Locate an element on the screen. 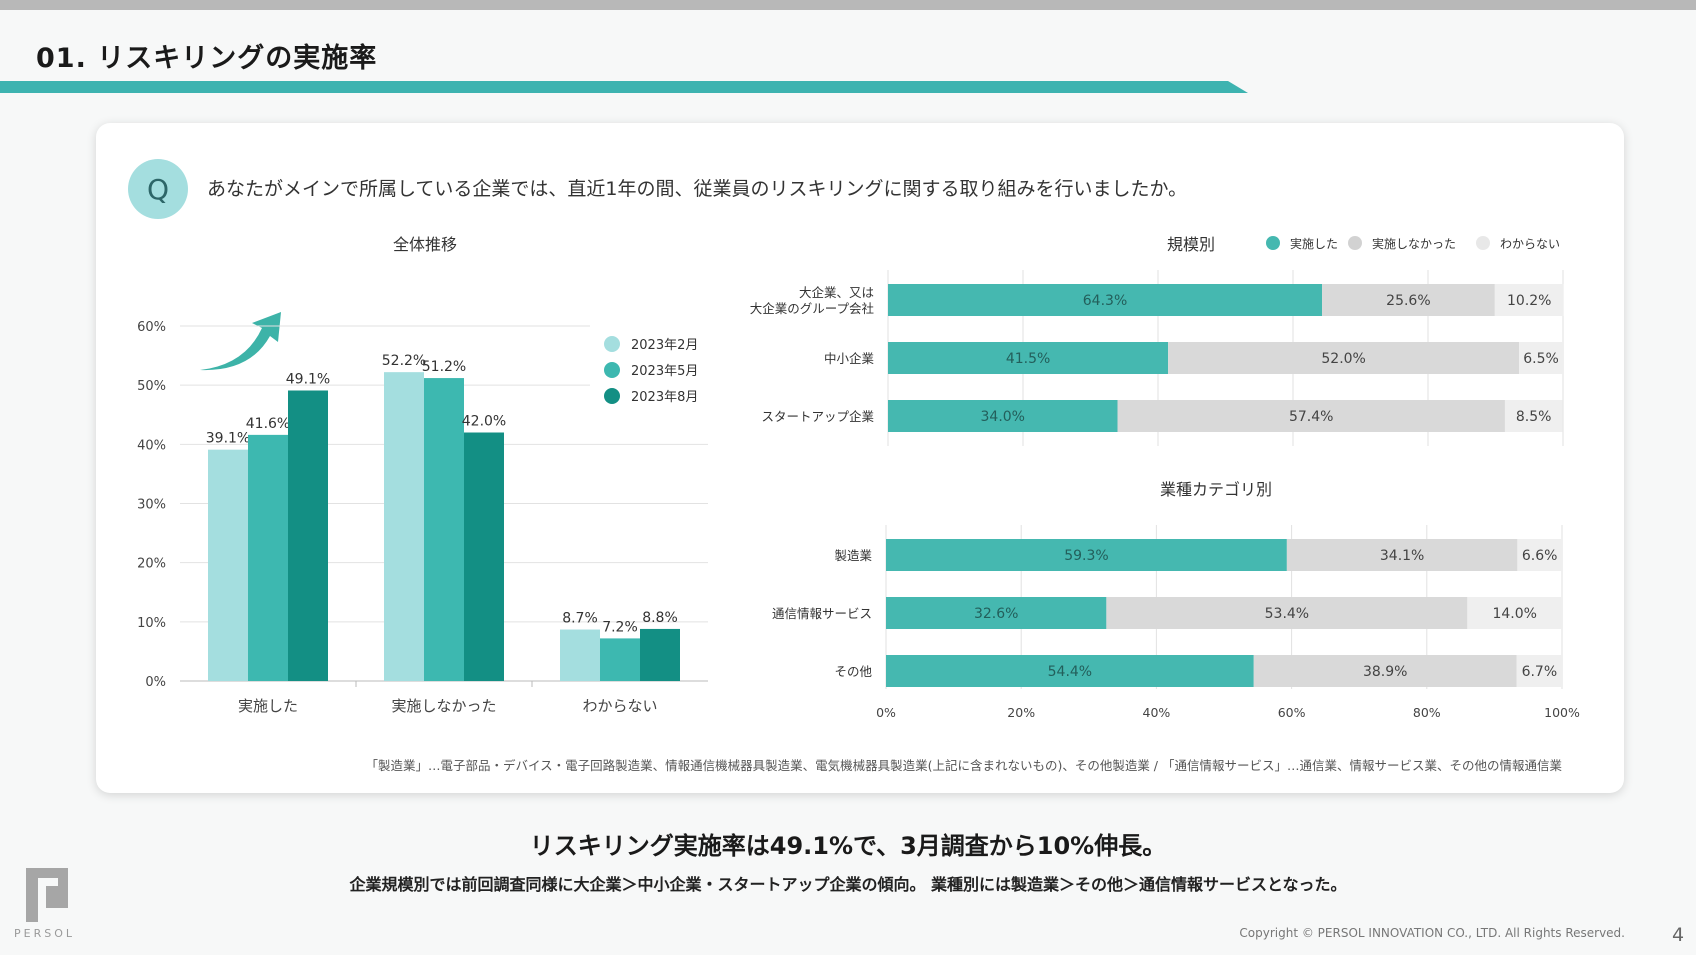 This screenshot has height=955, width=1696. segment-value-label: 10.2% is located at coordinates (1529, 301).